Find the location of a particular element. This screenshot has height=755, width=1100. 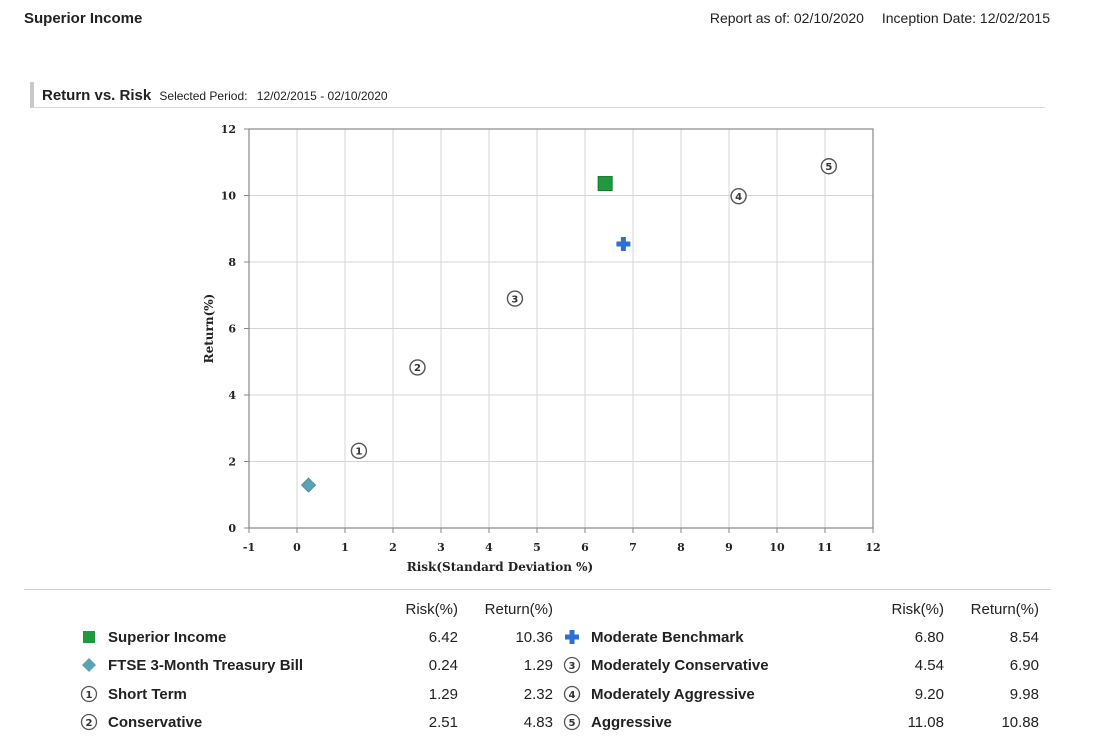

point-moderately-conservative is located at coordinates (515, 298).